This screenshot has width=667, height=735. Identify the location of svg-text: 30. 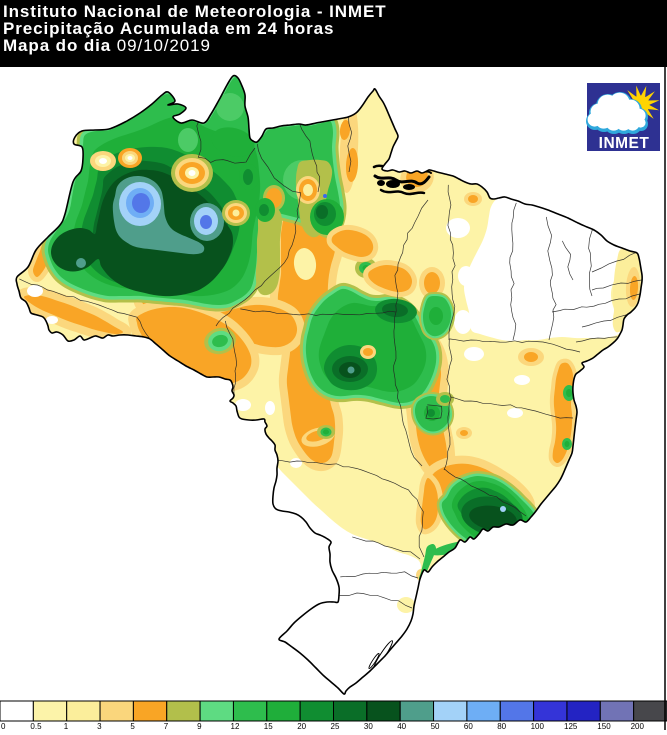
(368, 726).